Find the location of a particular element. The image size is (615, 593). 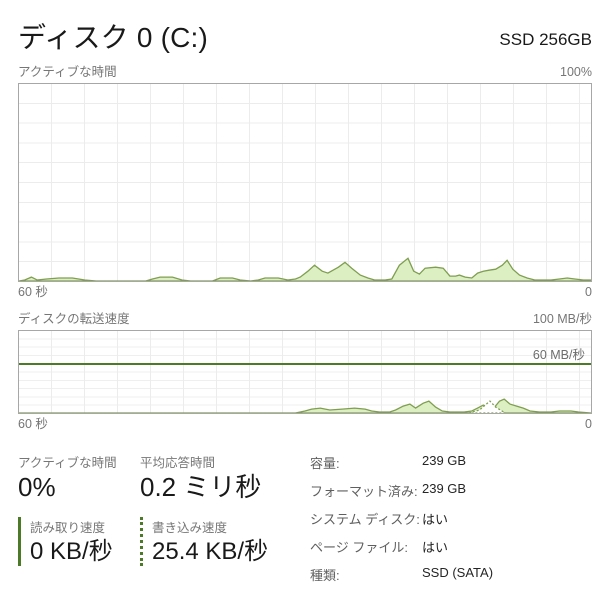

detail-formatted: フォーマット済み: 239 GB is located at coordinates (401, 490).